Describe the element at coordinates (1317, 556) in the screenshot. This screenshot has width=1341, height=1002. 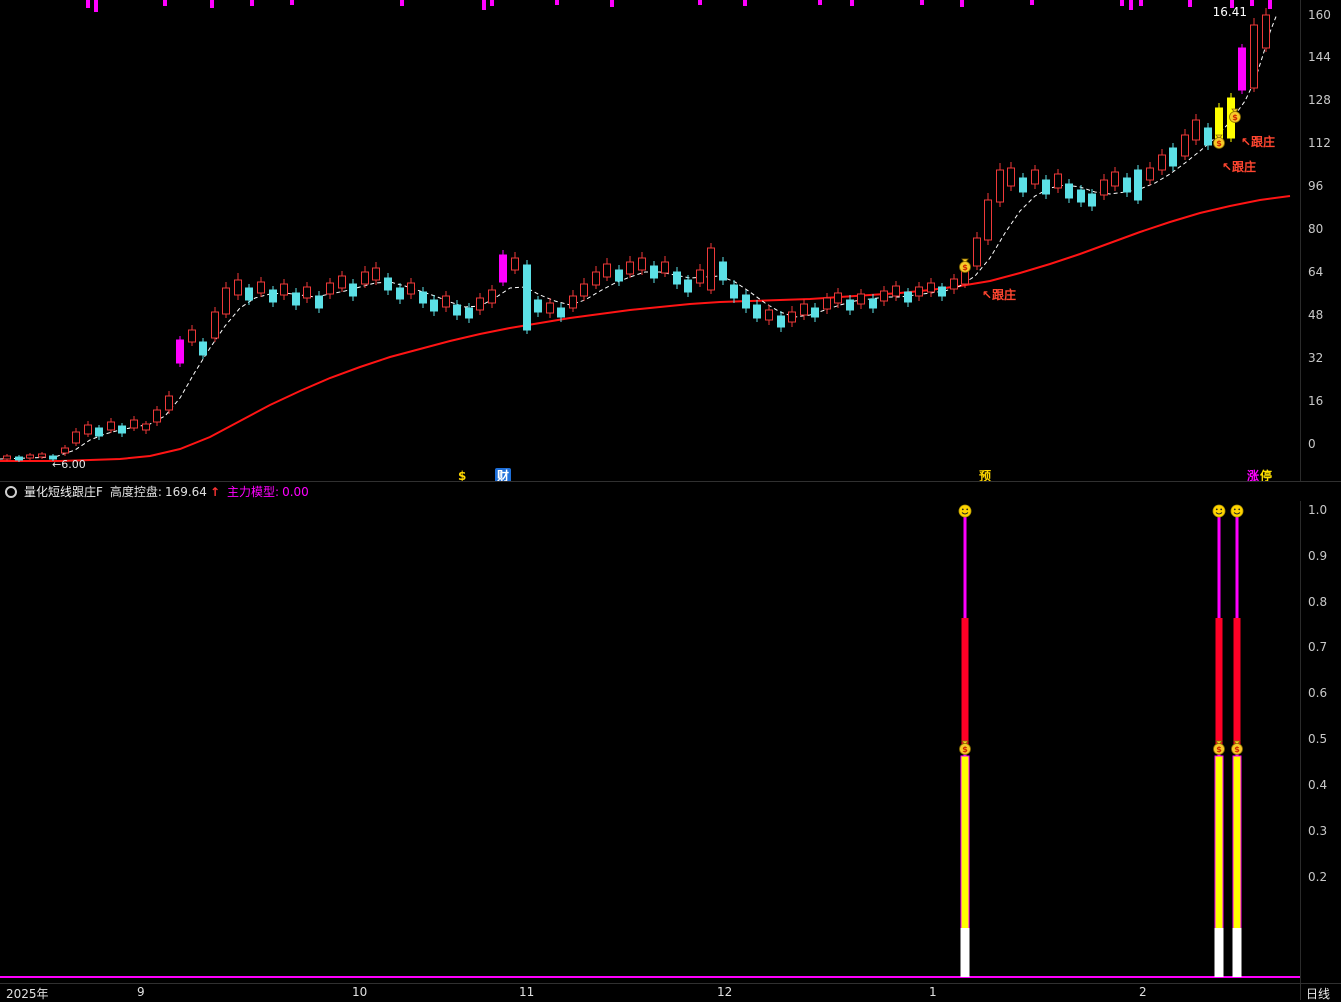
I see `indicator-axis-label: 0.9` at that location.